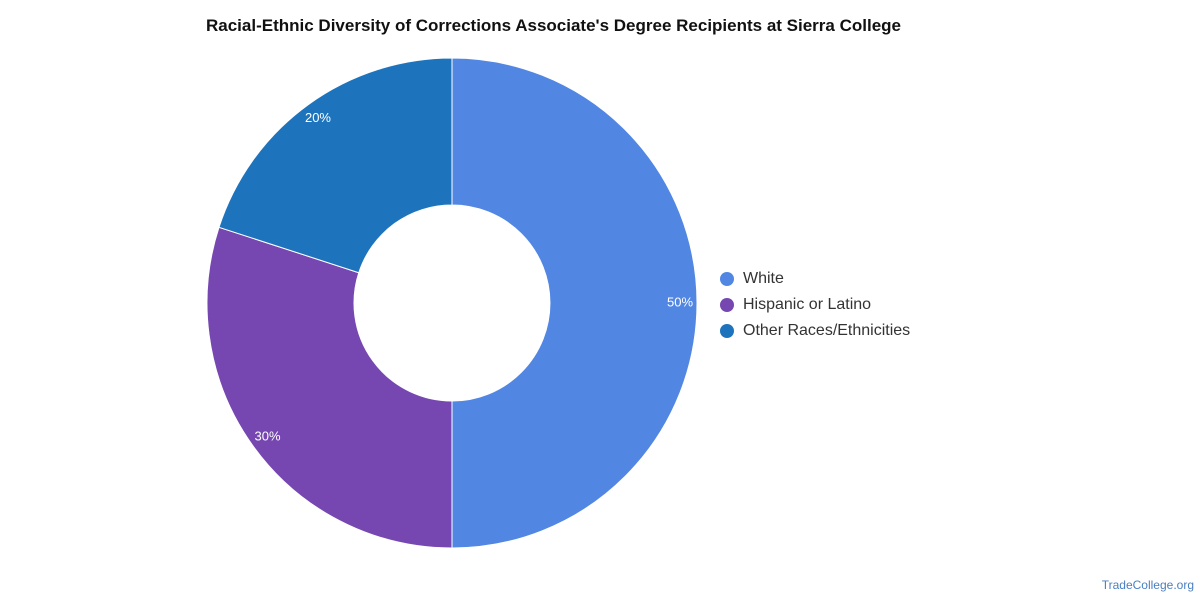 Image resolution: width=1200 pixels, height=600 pixels. What do you see at coordinates (1147, 585) in the screenshot?
I see `source-credit: TradeCollege.org` at bounding box center [1147, 585].